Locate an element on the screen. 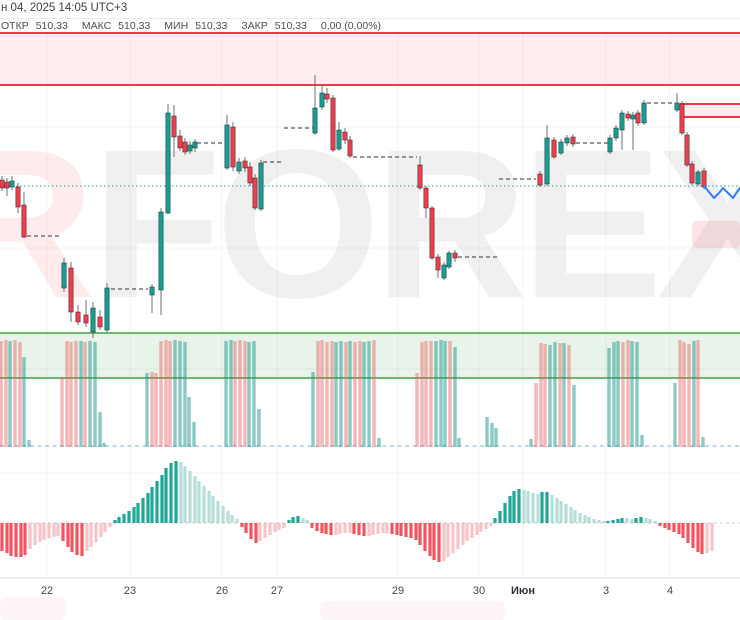 Image resolution: width=740 pixels, height=620 pixels. watermark-letter-left: R is located at coordinates (48, 223).